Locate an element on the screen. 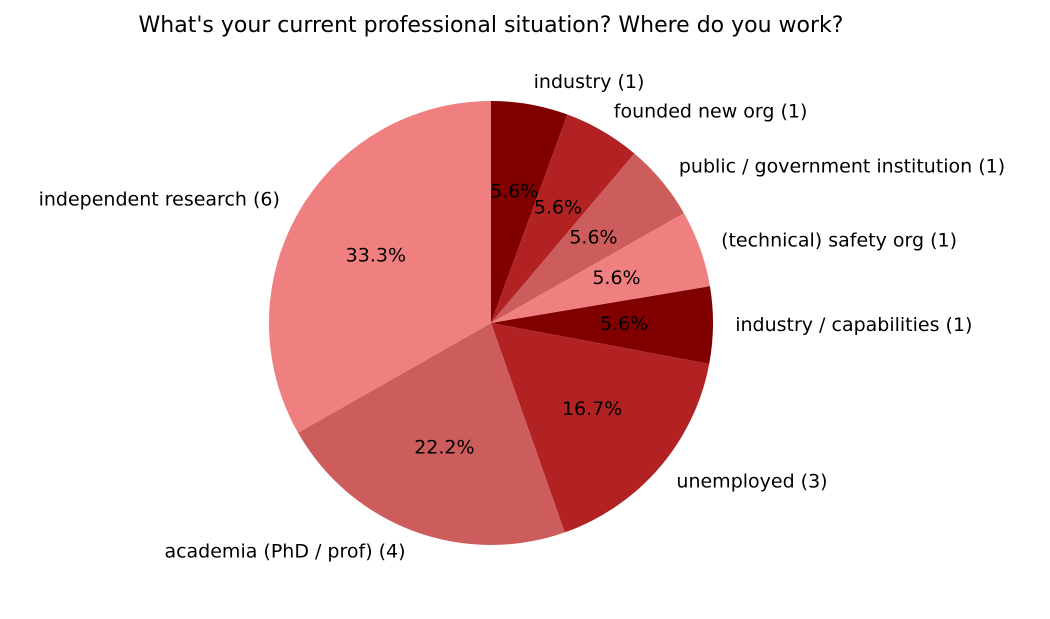 This screenshot has height=619, width=1050. slice-label: independent research (6) is located at coordinates (159, 200).